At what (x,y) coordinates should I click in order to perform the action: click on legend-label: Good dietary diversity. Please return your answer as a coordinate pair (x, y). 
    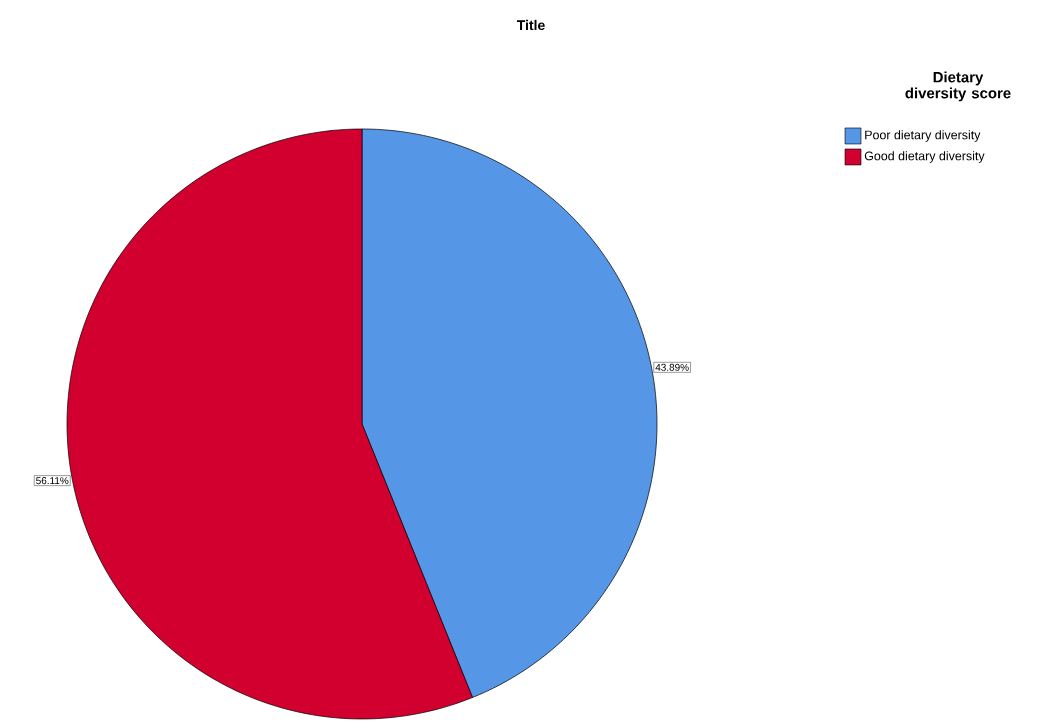
    Looking at the image, I should click on (924, 157).